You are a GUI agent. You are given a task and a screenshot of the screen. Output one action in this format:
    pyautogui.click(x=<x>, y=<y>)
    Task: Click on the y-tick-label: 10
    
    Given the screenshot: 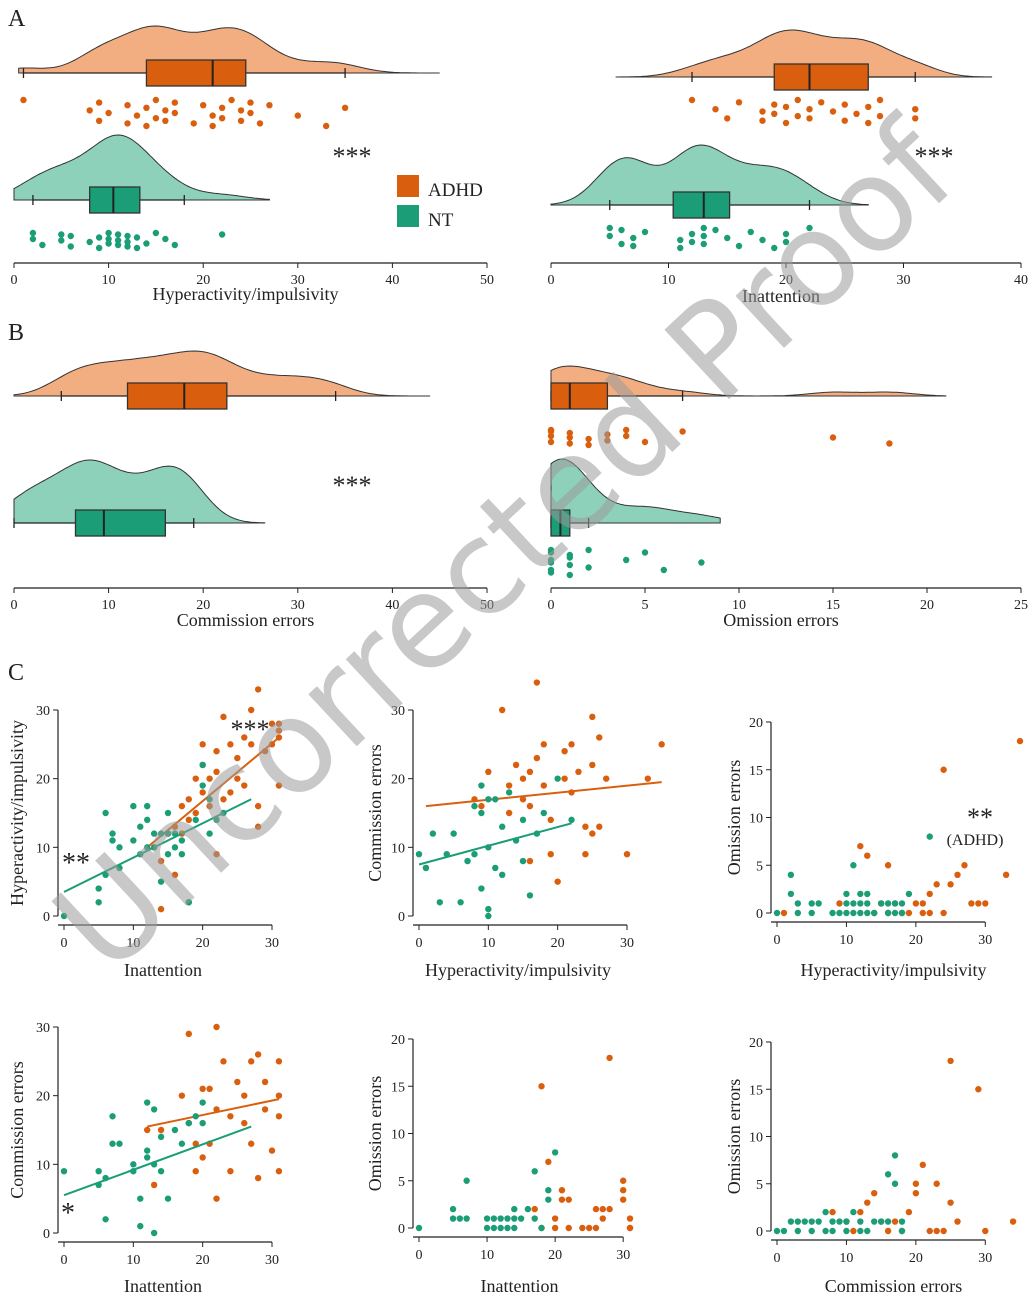 What is the action you would take?
    pyautogui.click(x=756, y=1138)
    